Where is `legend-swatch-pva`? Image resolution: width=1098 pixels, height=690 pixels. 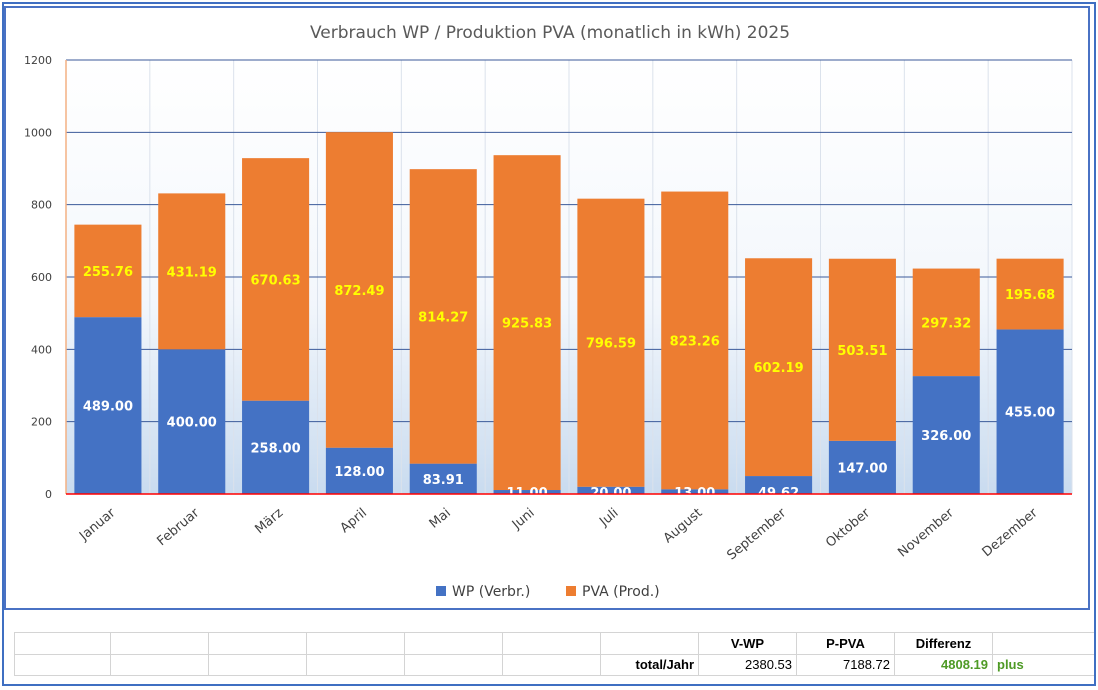
legend-swatch-pva is located at coordinates (571, 591).